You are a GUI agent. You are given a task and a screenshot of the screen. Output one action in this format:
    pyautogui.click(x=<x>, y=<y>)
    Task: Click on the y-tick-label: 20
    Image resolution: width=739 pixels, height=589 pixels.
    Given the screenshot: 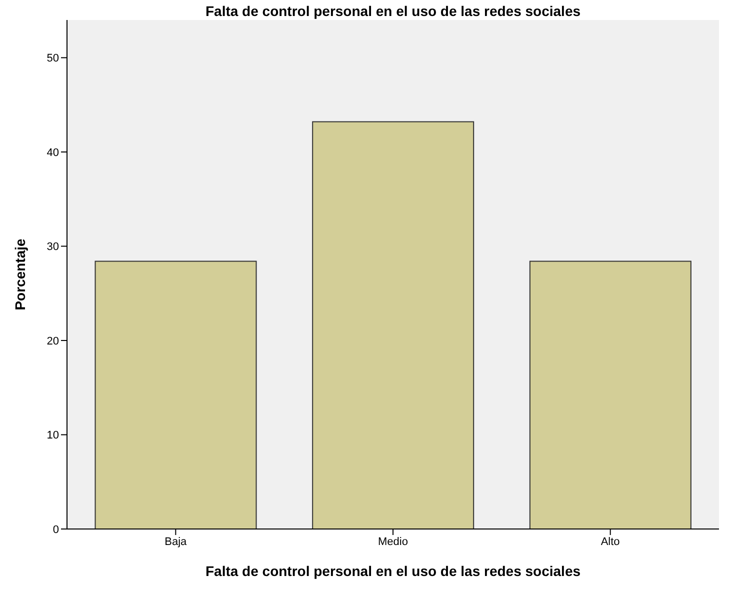 What is the action you would take?
    pyautogui.click(x=52, y=341)
    